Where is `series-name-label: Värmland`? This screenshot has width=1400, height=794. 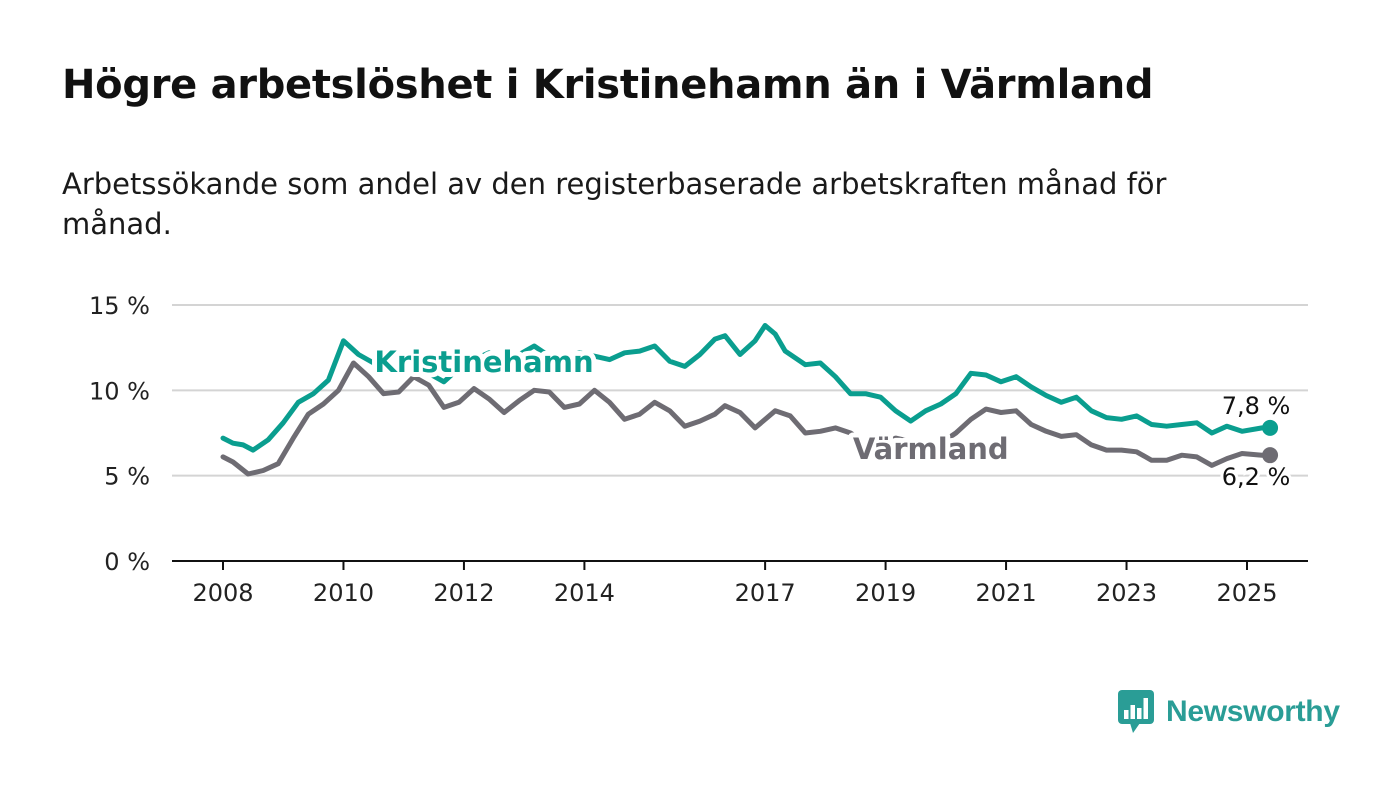
series-name-label: Värmland is located at coordinates (931, 449).